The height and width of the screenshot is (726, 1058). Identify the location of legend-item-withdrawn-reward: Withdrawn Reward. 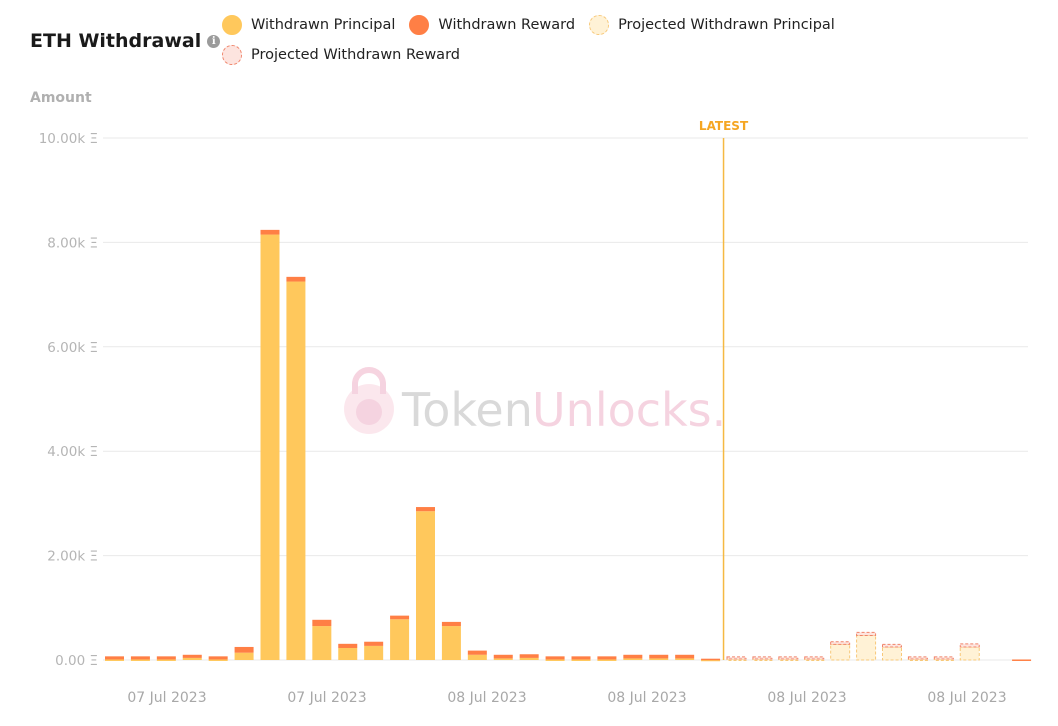
(492, 25).